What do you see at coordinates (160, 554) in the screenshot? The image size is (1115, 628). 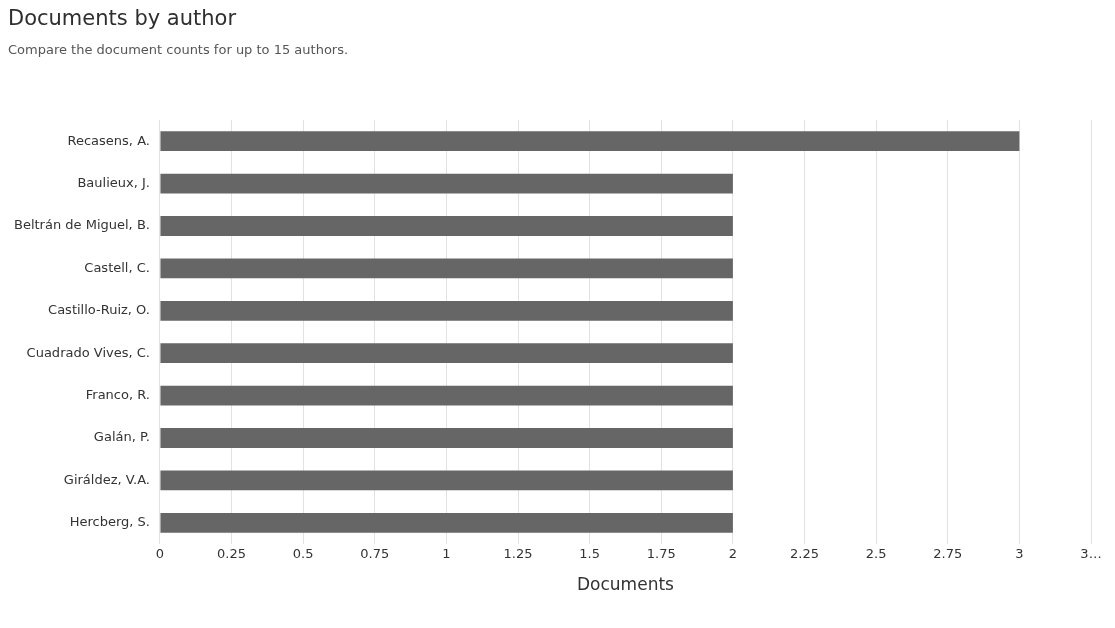 I see `x-tick-label: 0` at bounding box center [160, 554].